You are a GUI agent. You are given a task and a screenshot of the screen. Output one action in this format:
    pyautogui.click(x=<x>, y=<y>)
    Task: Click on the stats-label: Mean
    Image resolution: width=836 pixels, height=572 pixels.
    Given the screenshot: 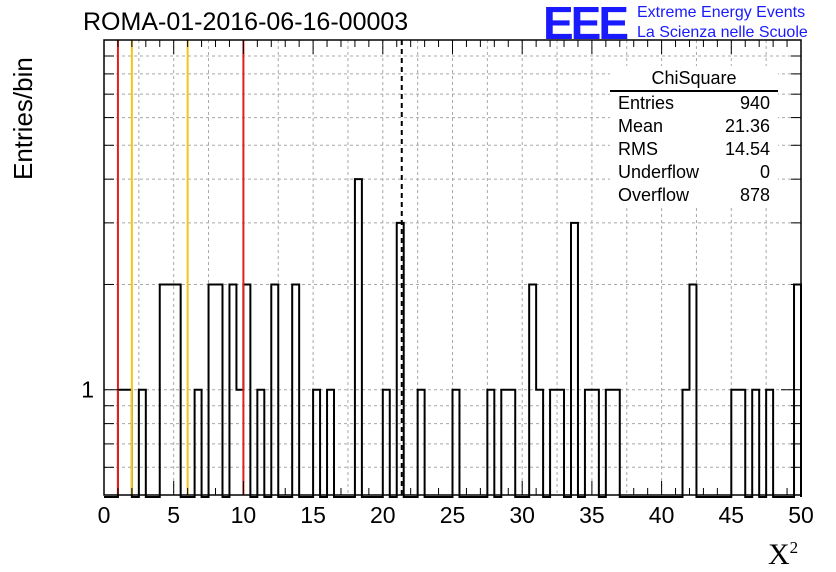 What is the action you would take?
    pyautogui.click(x=641, y=126)
    